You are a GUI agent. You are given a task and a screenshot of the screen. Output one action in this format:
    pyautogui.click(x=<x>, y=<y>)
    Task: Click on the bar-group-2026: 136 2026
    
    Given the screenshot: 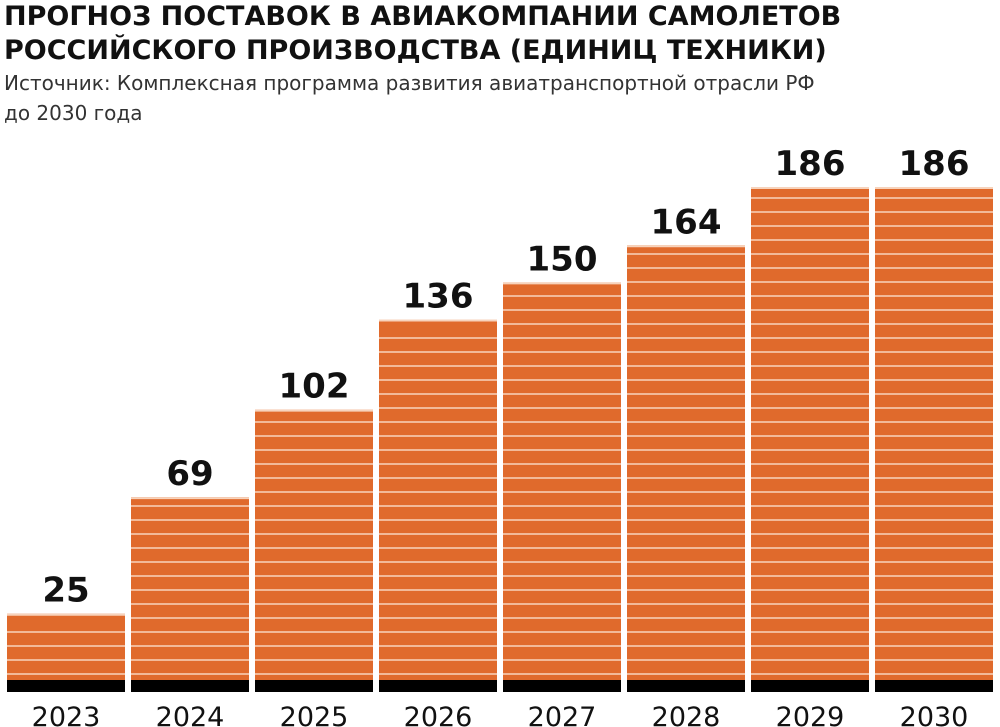 What is the action you would take?
    pyautogui.click(x=438, y=502)
    